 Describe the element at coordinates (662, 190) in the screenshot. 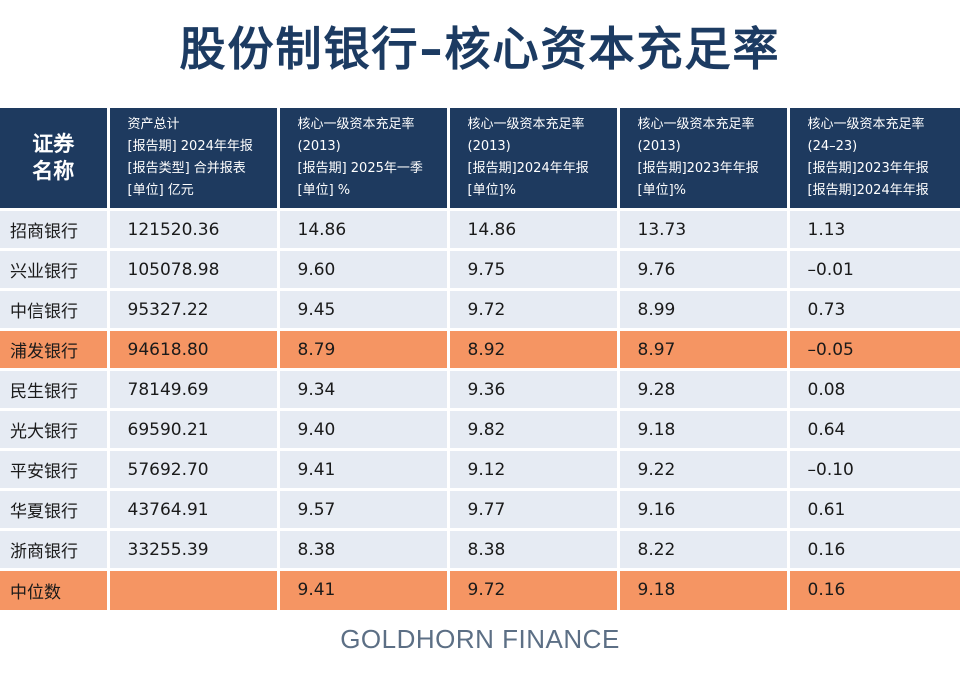

I see `header-line: [单位]%` at that location.